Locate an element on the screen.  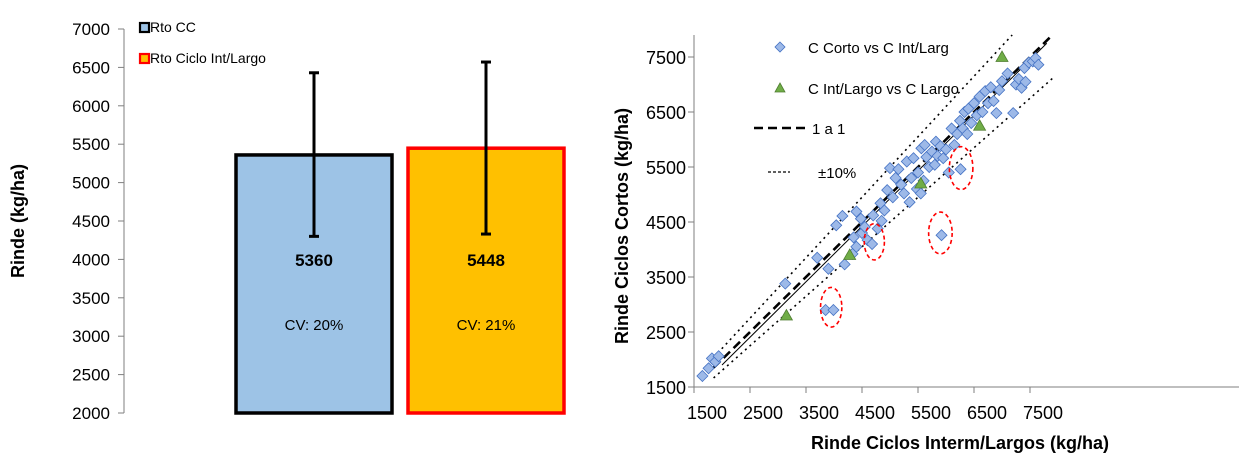
legend-label: Rto CC is located at coordinates (173, 27).